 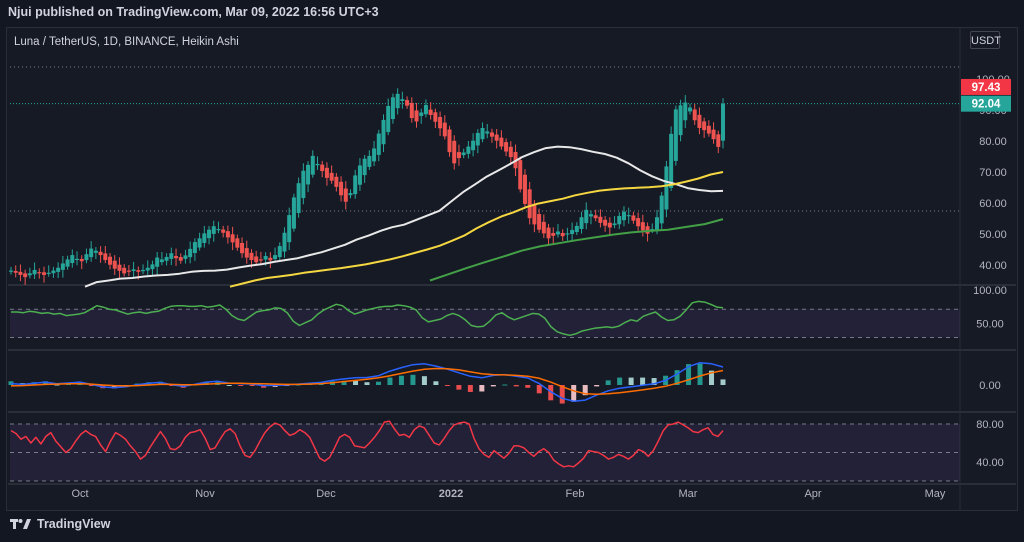 I want to click on currency-button: USDT, so click(x=985, y=40).